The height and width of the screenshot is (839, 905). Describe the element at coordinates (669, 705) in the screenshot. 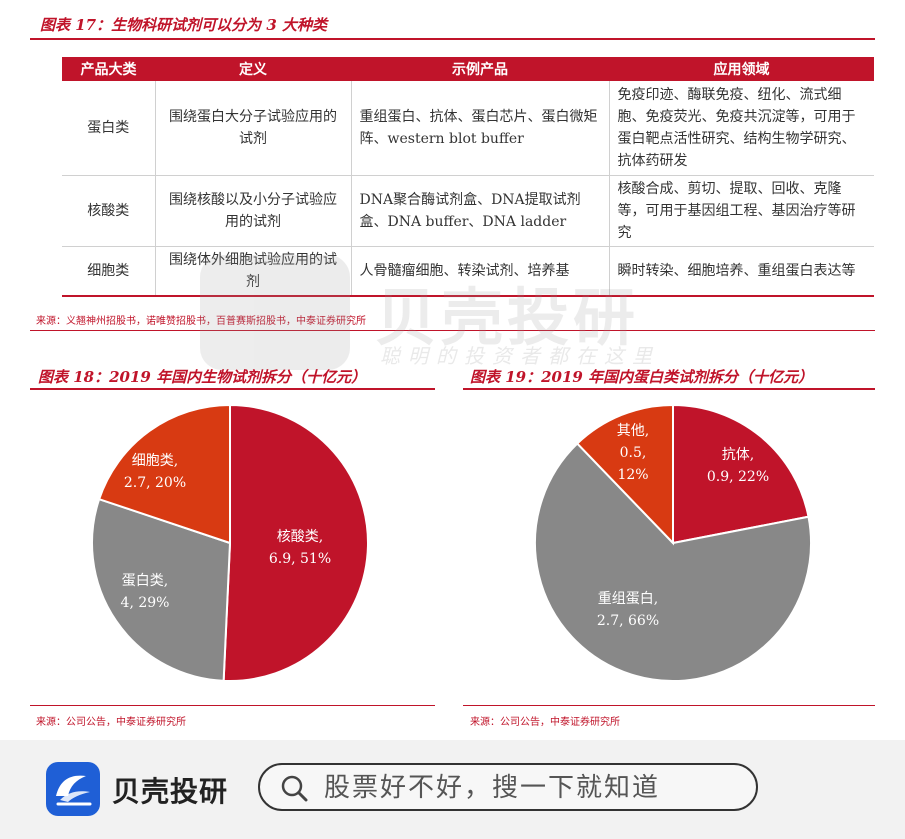

I see `figure-19-bottom-rule` at that location.